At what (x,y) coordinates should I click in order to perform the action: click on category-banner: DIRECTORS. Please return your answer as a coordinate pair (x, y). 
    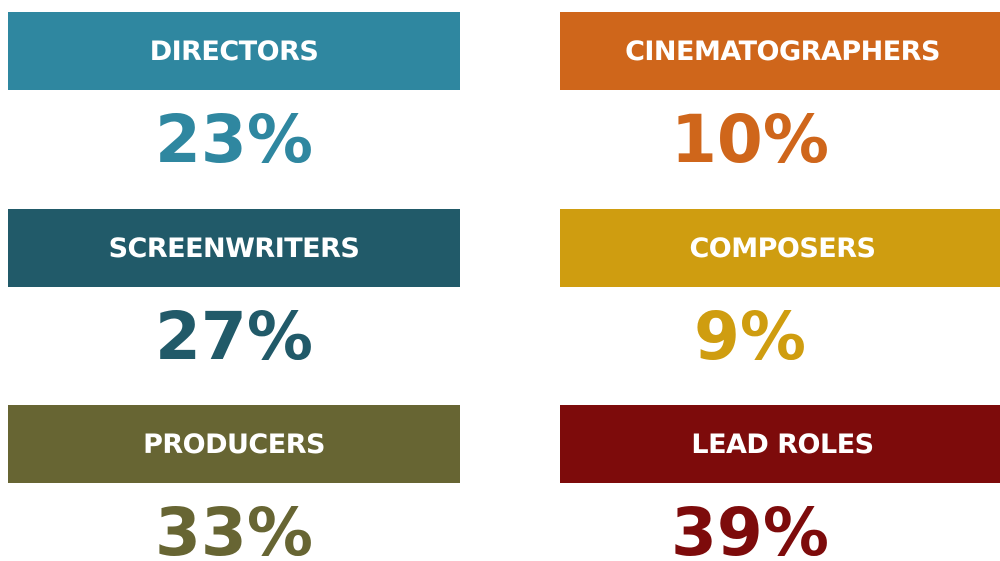
    Looking at the image, I should click on (234, 51).